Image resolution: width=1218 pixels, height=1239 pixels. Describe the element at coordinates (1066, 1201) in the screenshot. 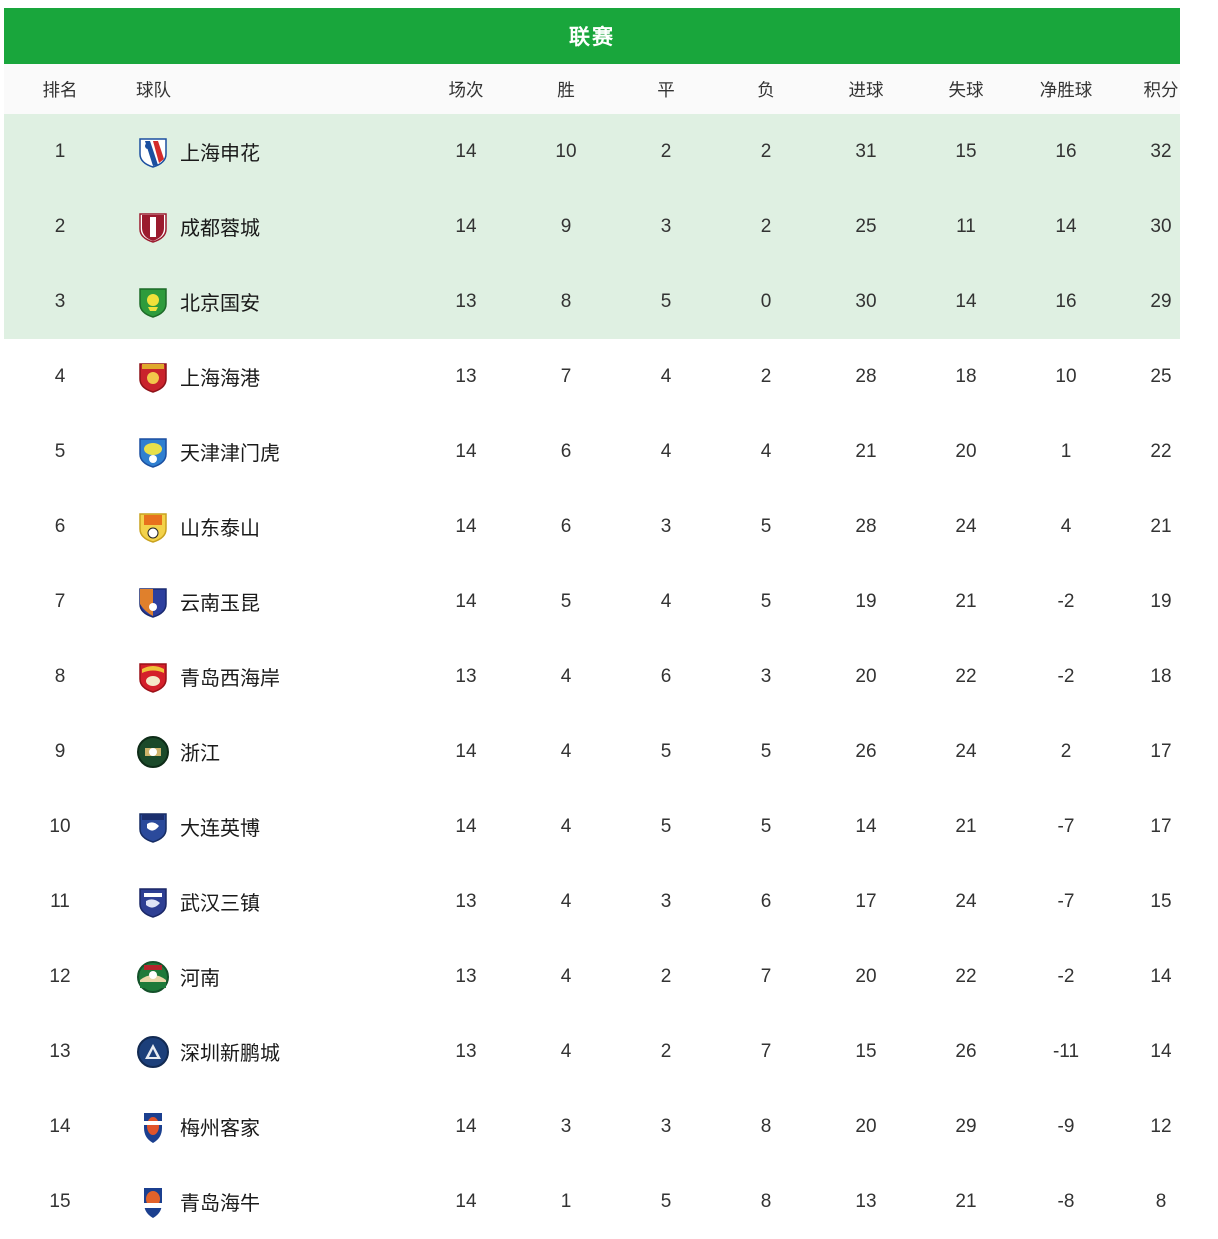

I see `cell-goal-diff: -8` at that location.